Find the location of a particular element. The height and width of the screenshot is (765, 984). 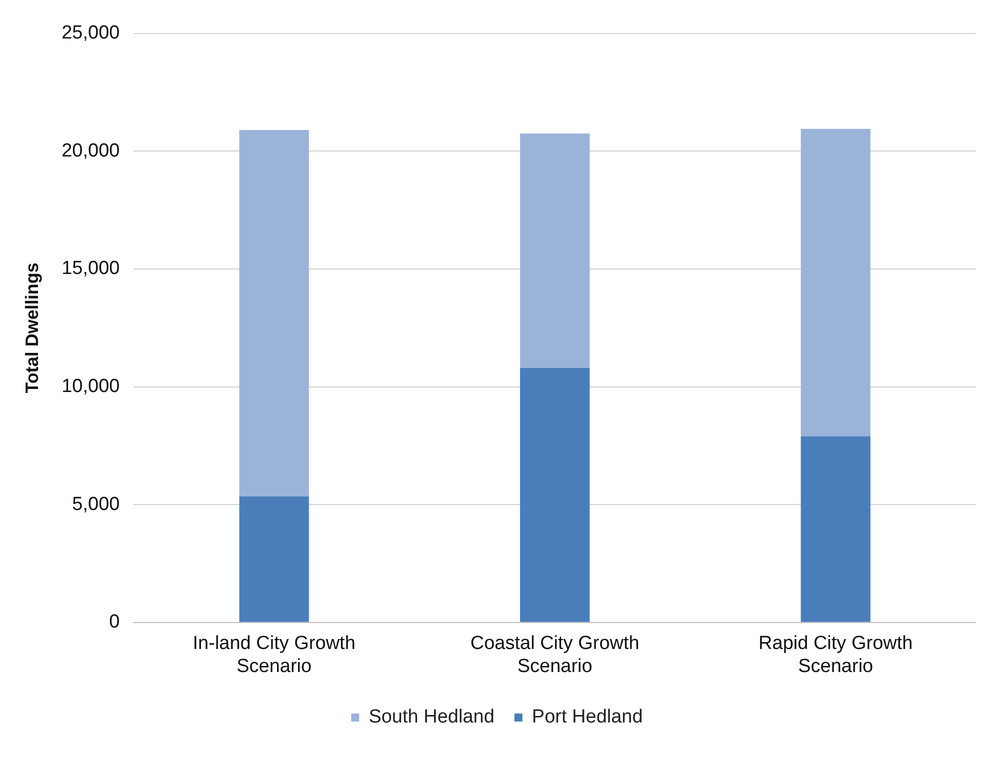

y-tick-label: 20,000 is located at coordinates (91, 151).